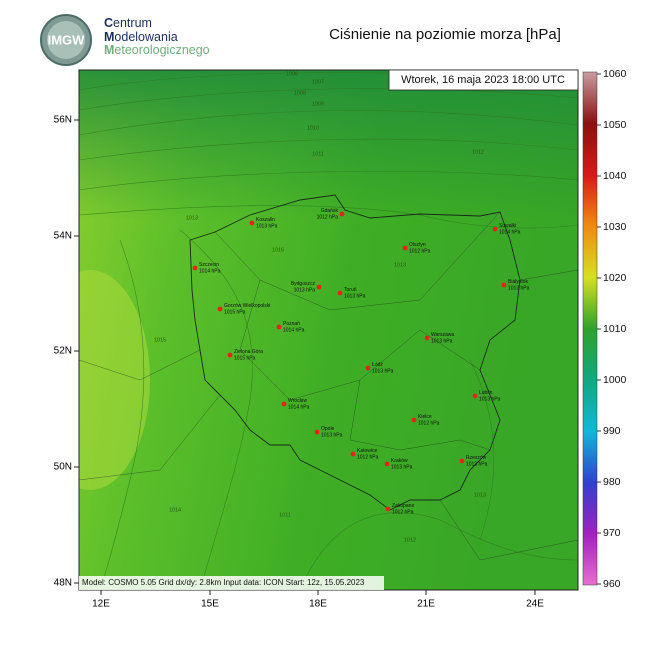 The image size is (662, 662). Describe the element at coordinates (285, 515) in the screenshot. I see `isobar-label: 1011` at that location.